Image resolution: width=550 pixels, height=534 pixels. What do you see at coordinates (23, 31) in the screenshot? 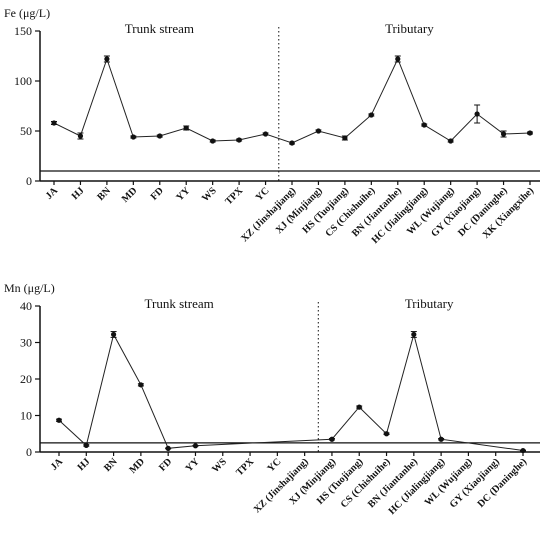
I see `y-tick-label: 150` at bounding box center [23, 31].